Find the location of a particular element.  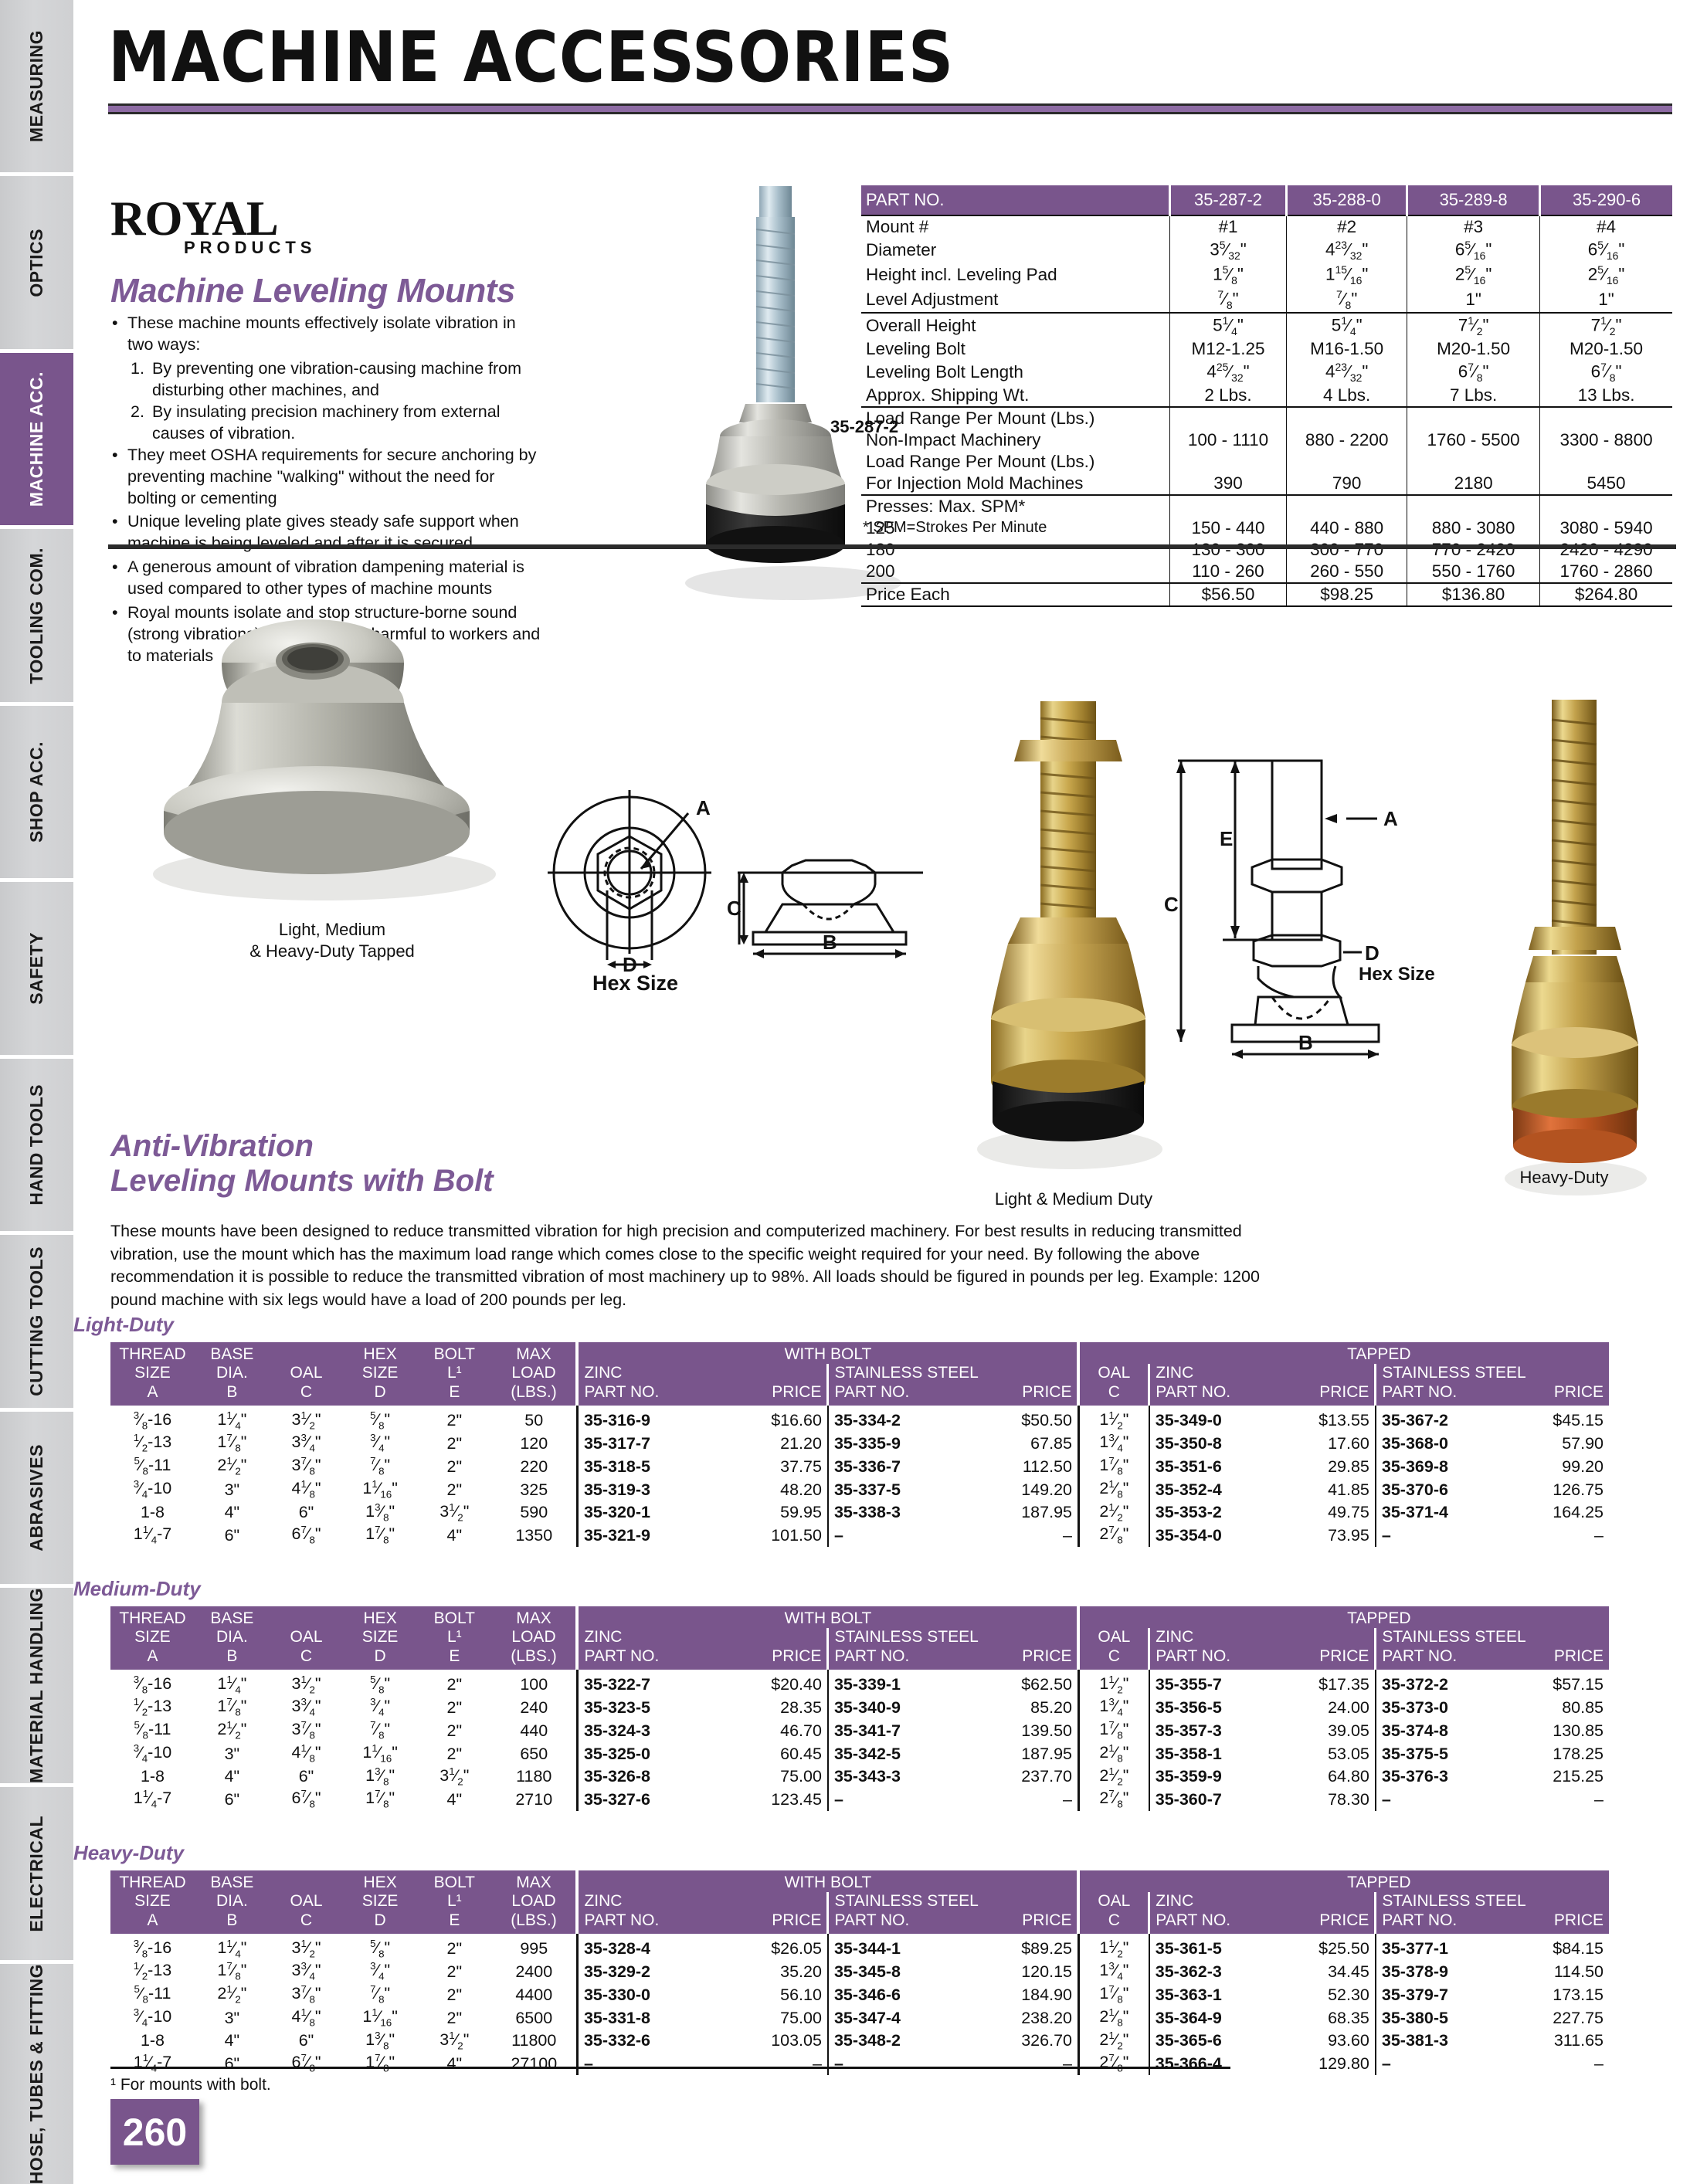

cell-tapped-zinc-partno: 35-349-0 is located at coordinates (1212, 1419).